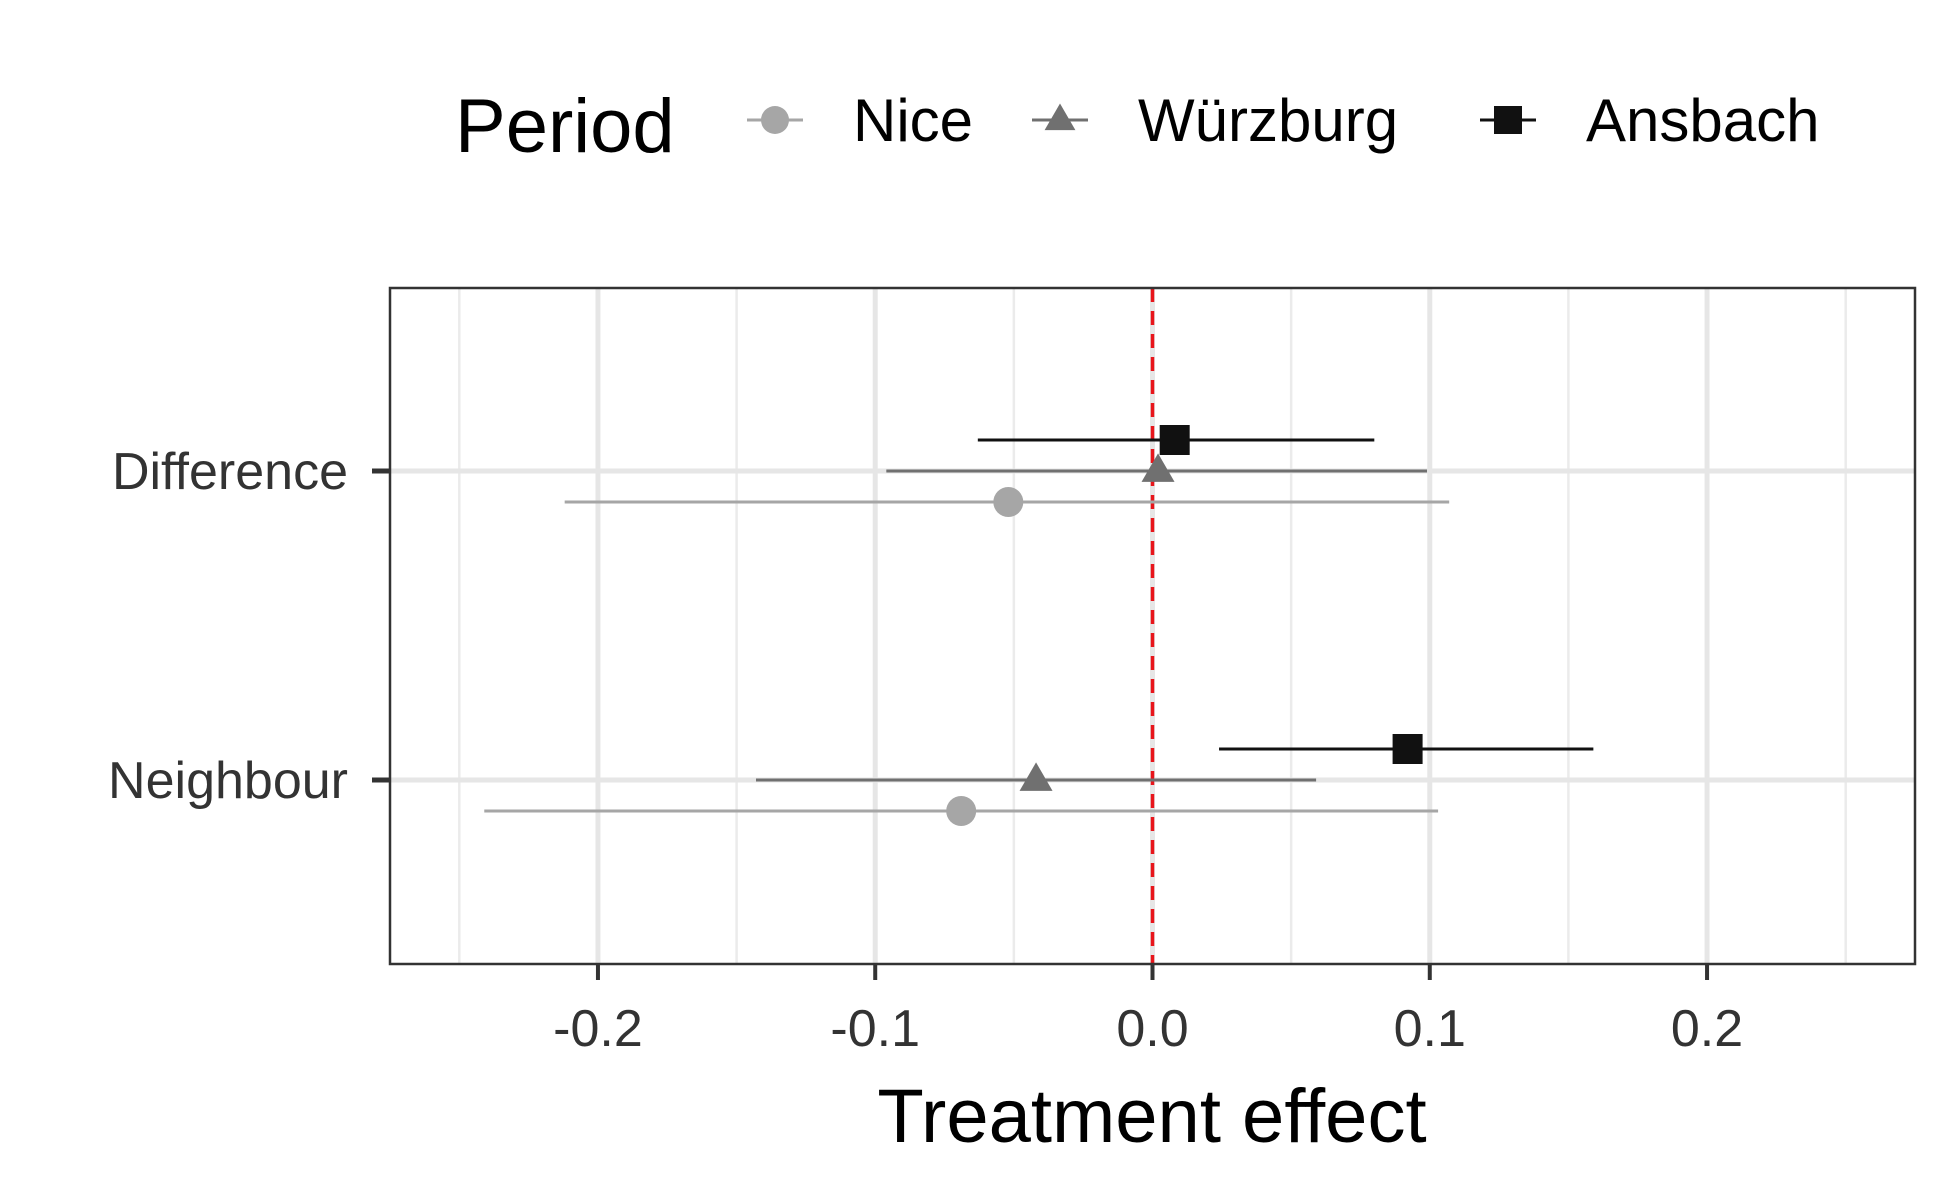 Image resolution: width=1950 pixels, height=1200 pixels. I want to click on y-tick-label: Neighbour, so click(228, 781).